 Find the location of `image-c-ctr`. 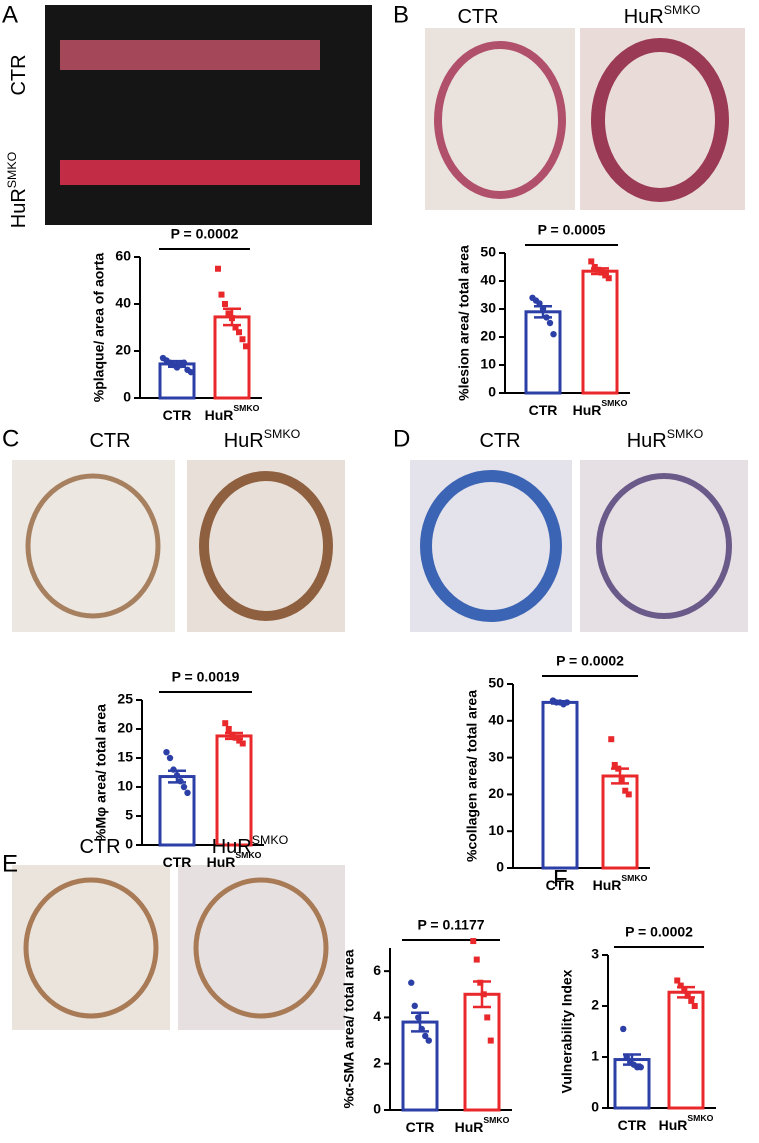

image-c-ctr is located at coordinates (93, 546).